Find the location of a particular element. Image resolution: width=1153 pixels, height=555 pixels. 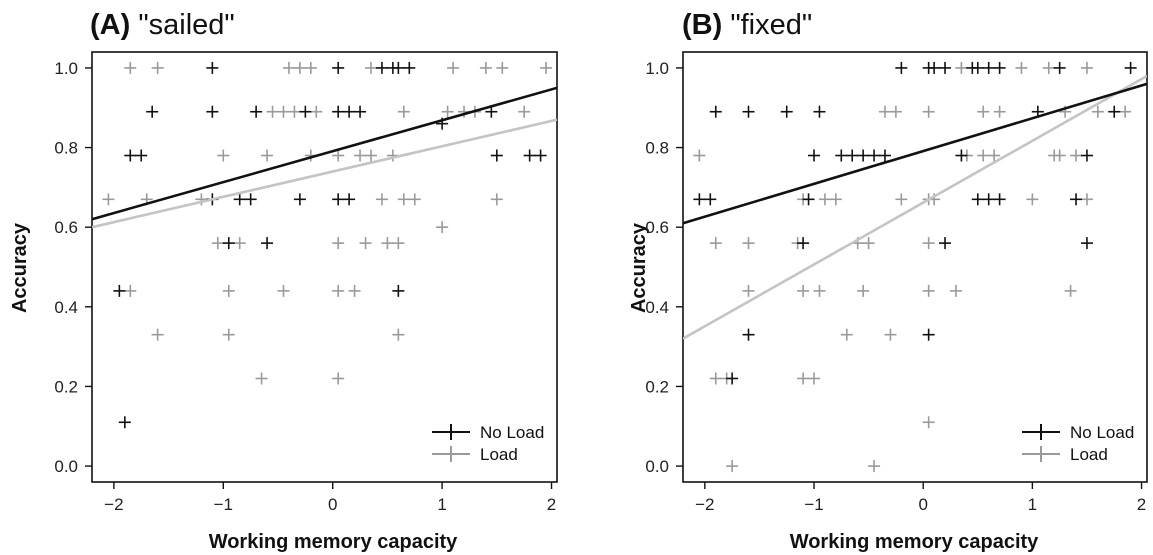

panel-a-load-fit-line is located at coordinates (324, 173).